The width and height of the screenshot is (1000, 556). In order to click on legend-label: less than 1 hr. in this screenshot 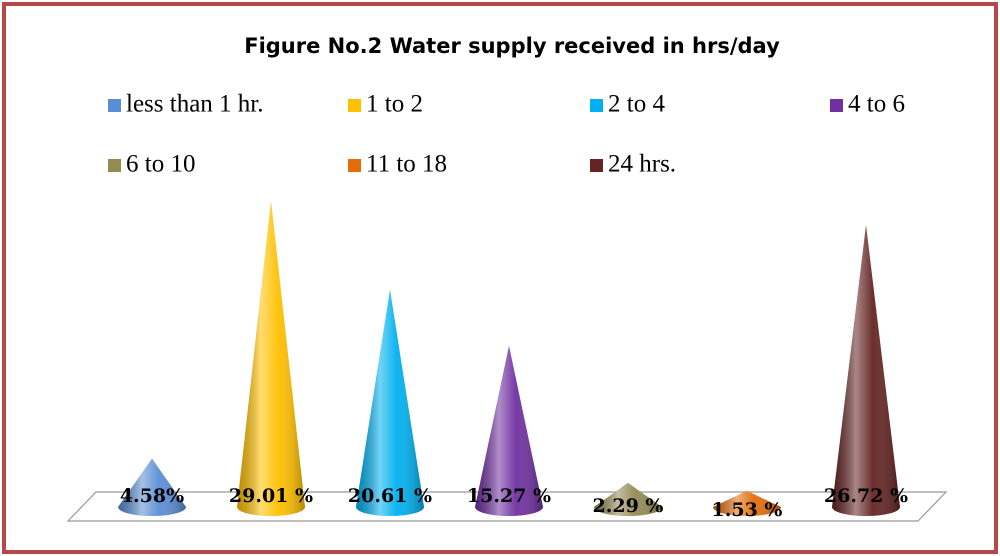, I will do `click(195, 104)`.